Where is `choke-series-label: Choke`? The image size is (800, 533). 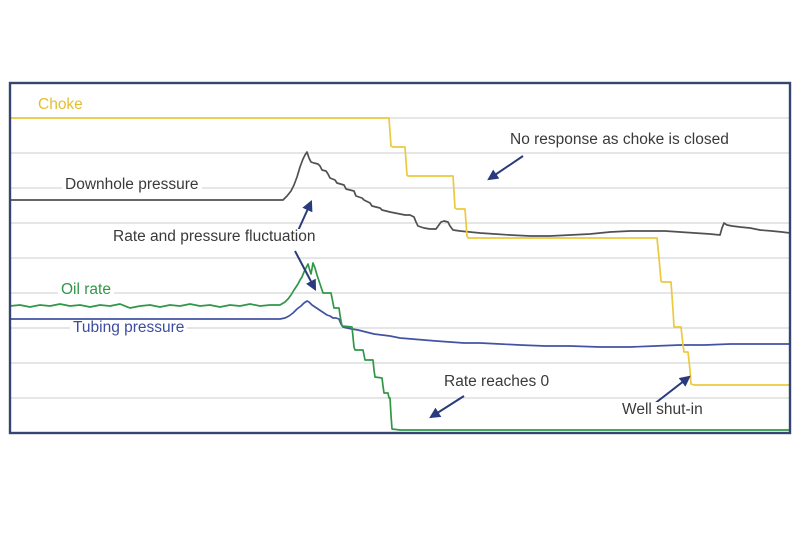
choke-series-label: Choke is located at coordinates (60, 105).